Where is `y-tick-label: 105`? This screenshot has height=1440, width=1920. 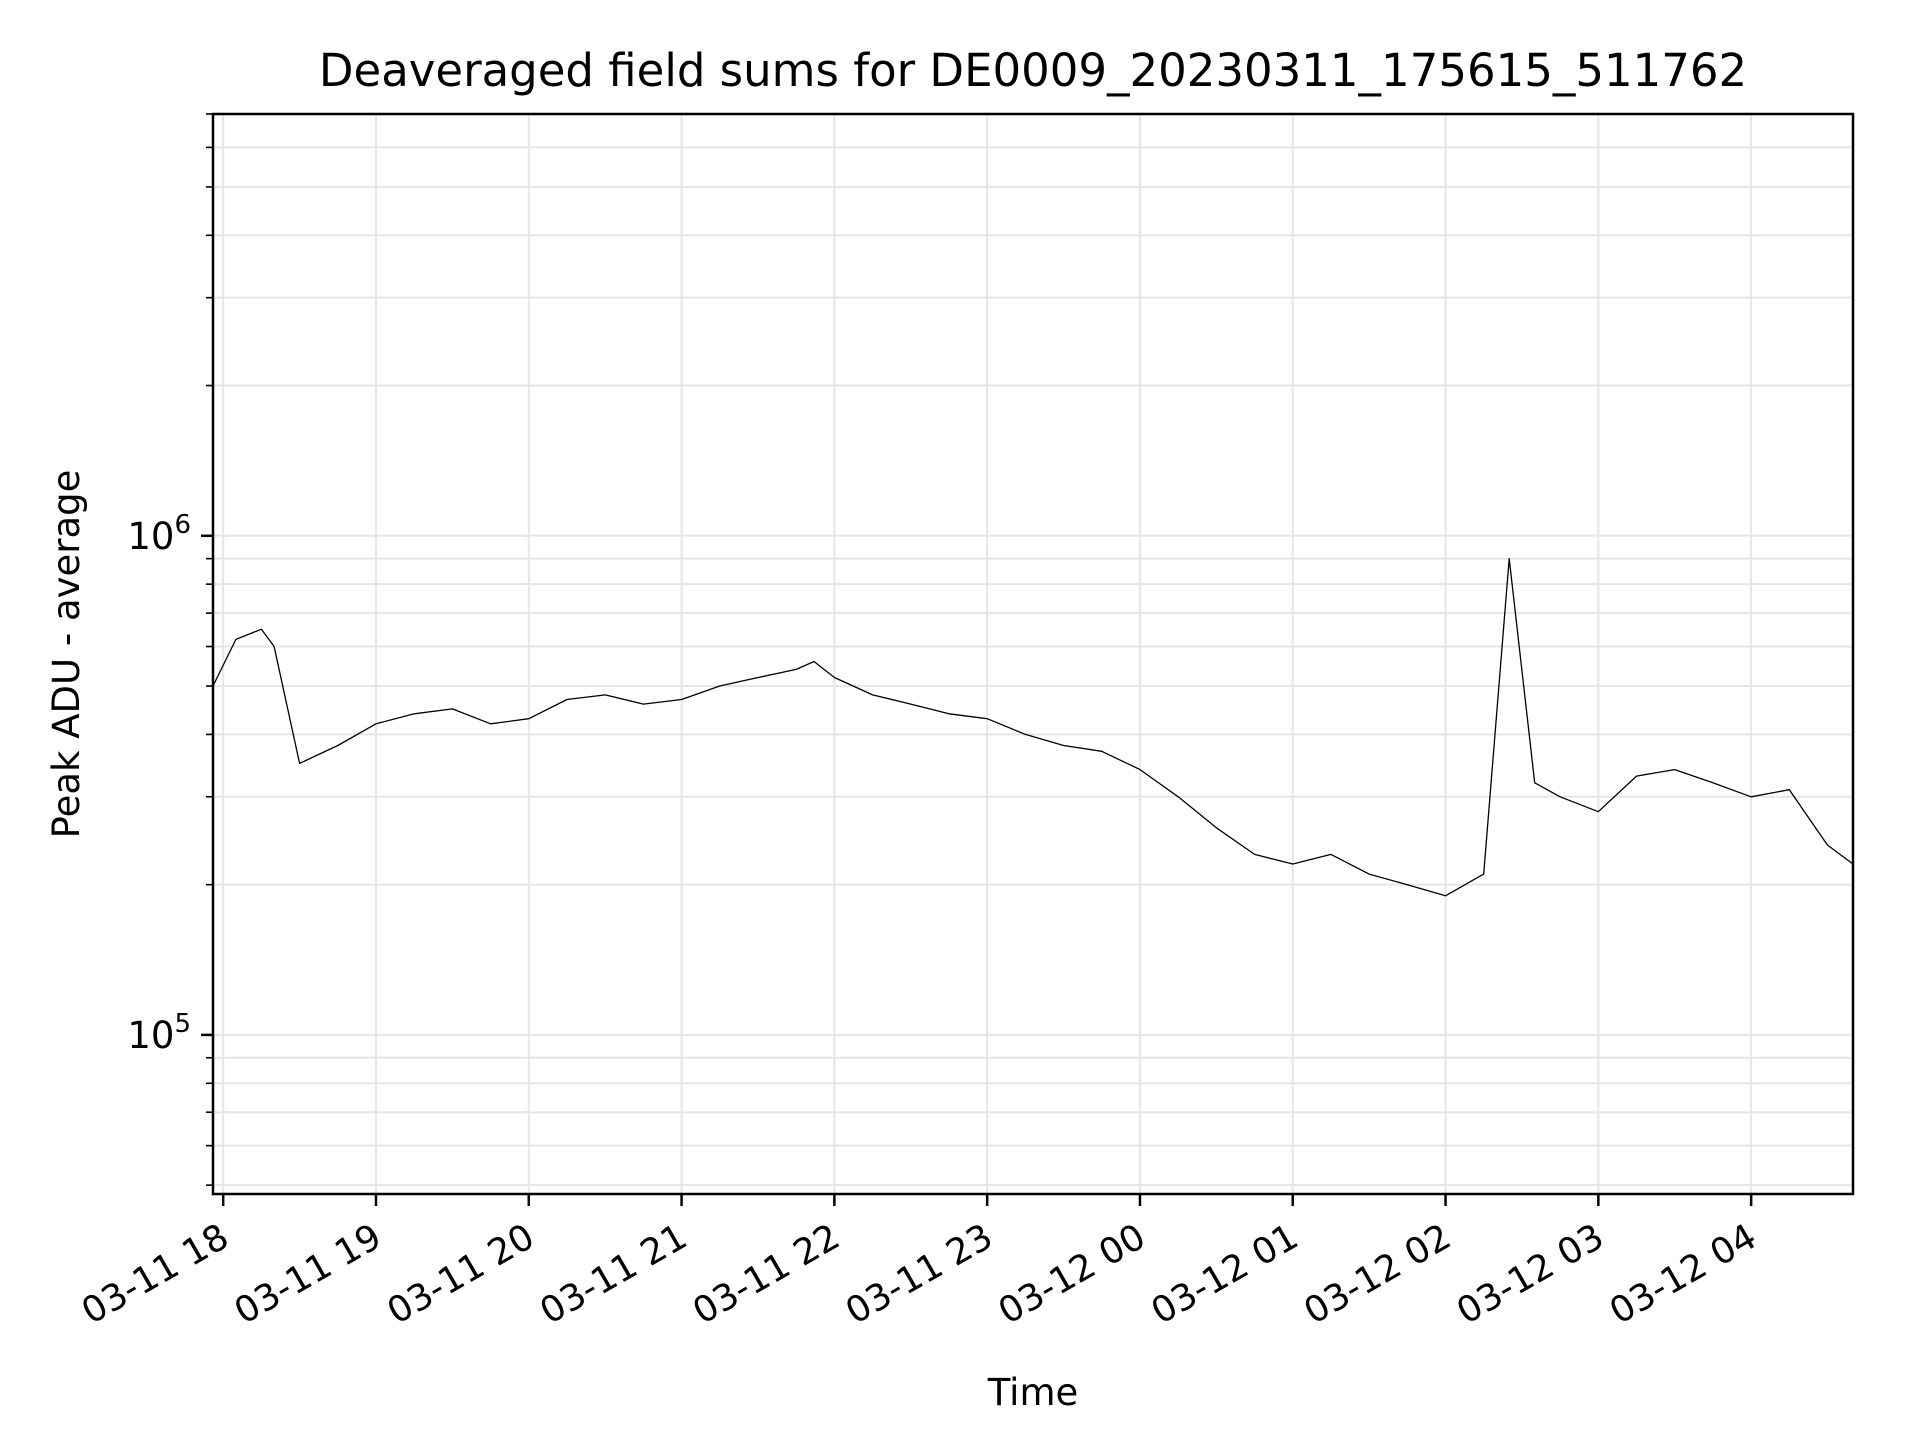
y-tick-label: 105 is located at coordinates (159, 1033).